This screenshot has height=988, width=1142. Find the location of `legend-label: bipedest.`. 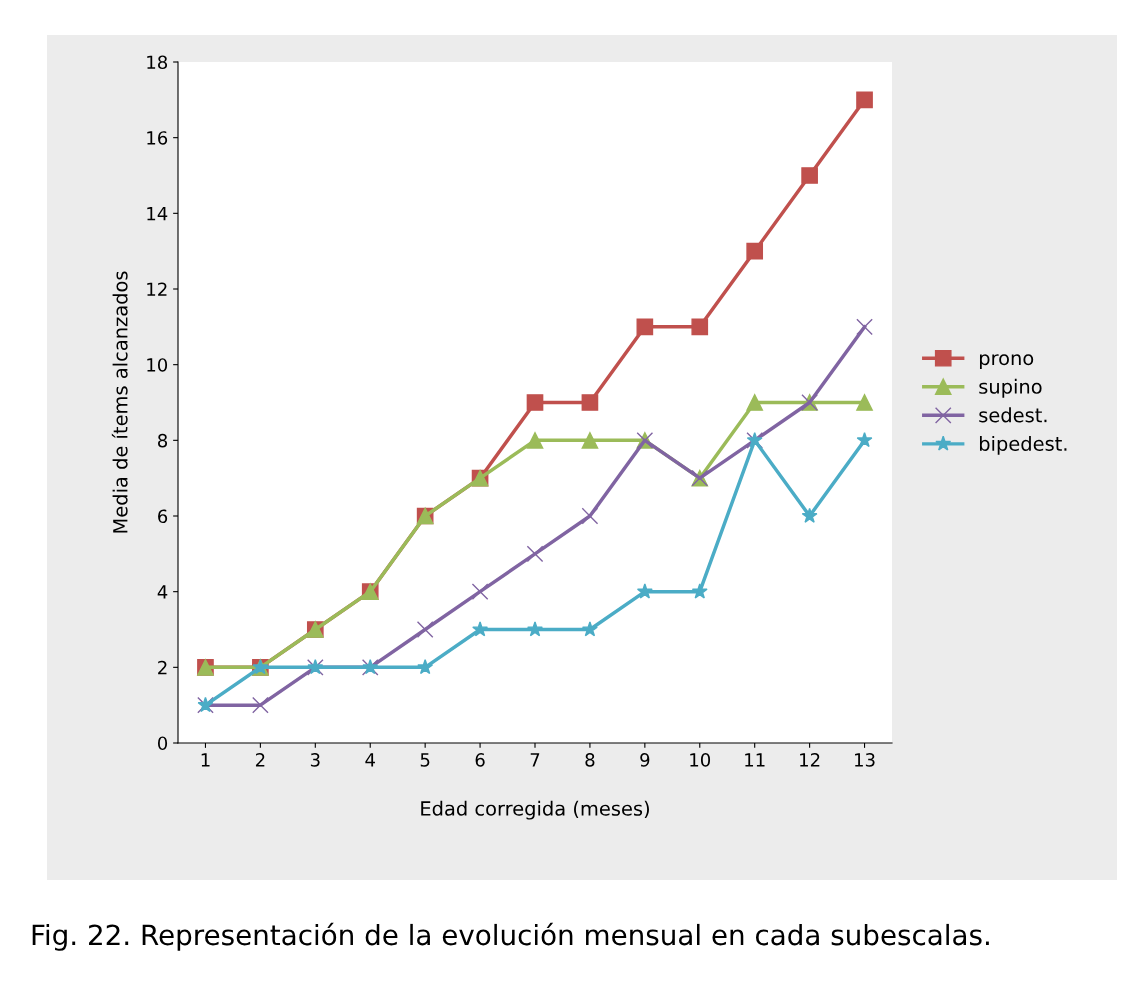

legend-label: bipedest. is located at coordinates (1023, 445).